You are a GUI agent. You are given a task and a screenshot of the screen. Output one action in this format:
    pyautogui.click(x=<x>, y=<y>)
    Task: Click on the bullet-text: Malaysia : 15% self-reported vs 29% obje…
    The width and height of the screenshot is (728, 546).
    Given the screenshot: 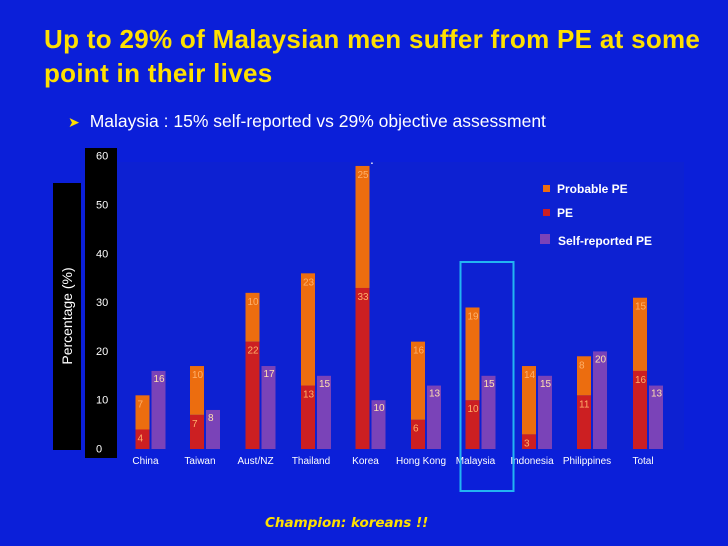 What is the action you would take?
    pyautogui.click(x=317, y=121)
    